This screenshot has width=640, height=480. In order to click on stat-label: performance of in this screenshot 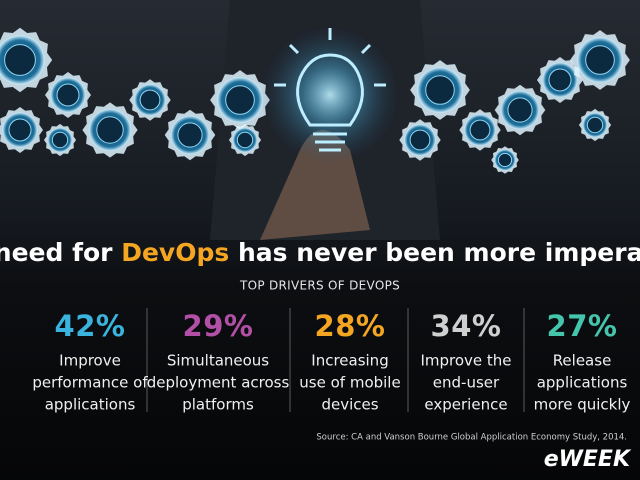, I will do `click(90, 383)`.